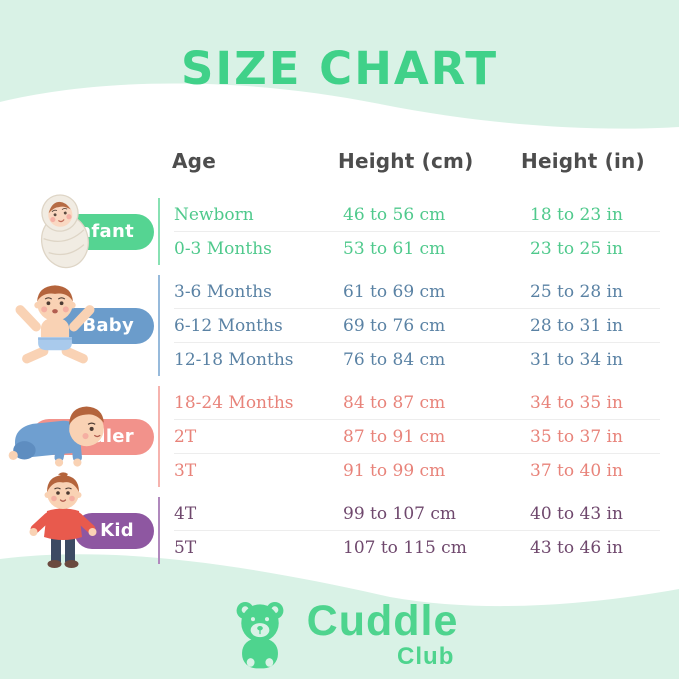 The height and width of the screenshot is (679, 679). Describe the element at coordinates (185, 470) in the screenshot. I see `age-cell: 3T` at that location.